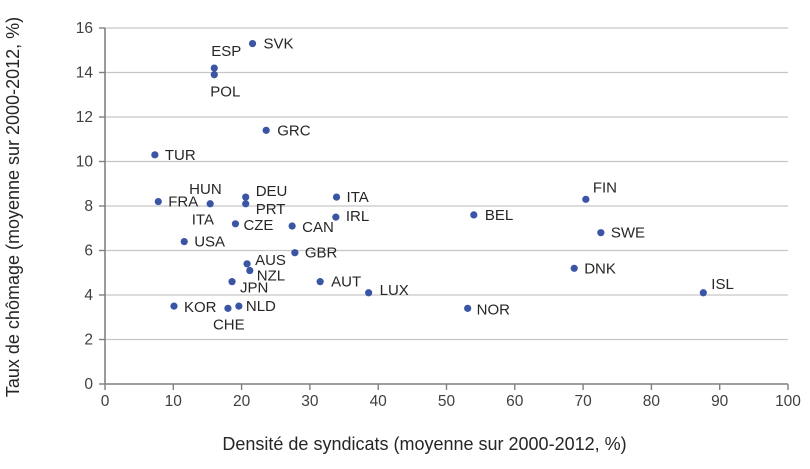  Describe the element at coordinates (88, 206) in the screenshot. I see `y-tick-label: 8` at that location.